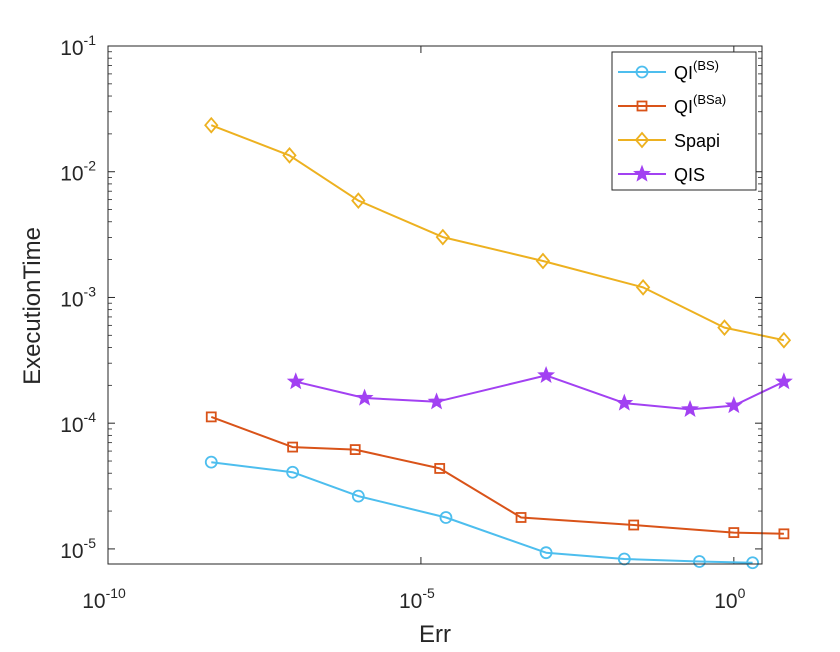 Image resolution: width=840 pixels, height=652 pixels. Describe the element at coordinates (417, 599) in the screenshot. I see `x-tick-label: 10⁻⁵` at that location.